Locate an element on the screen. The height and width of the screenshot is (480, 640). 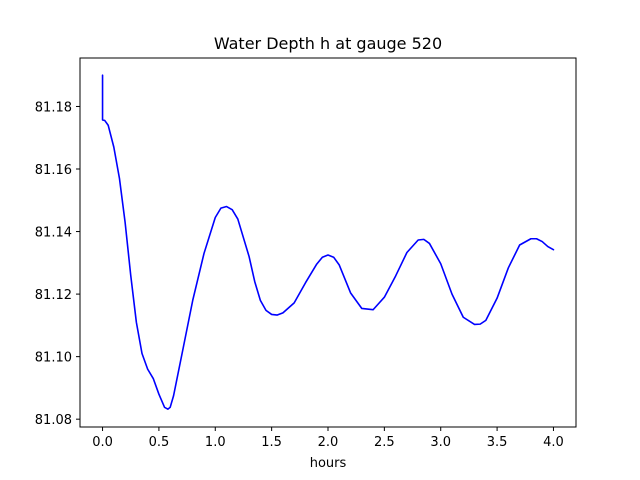
chart-title: Water Depth h at gauge 520 is located at coordinates (328, 43).